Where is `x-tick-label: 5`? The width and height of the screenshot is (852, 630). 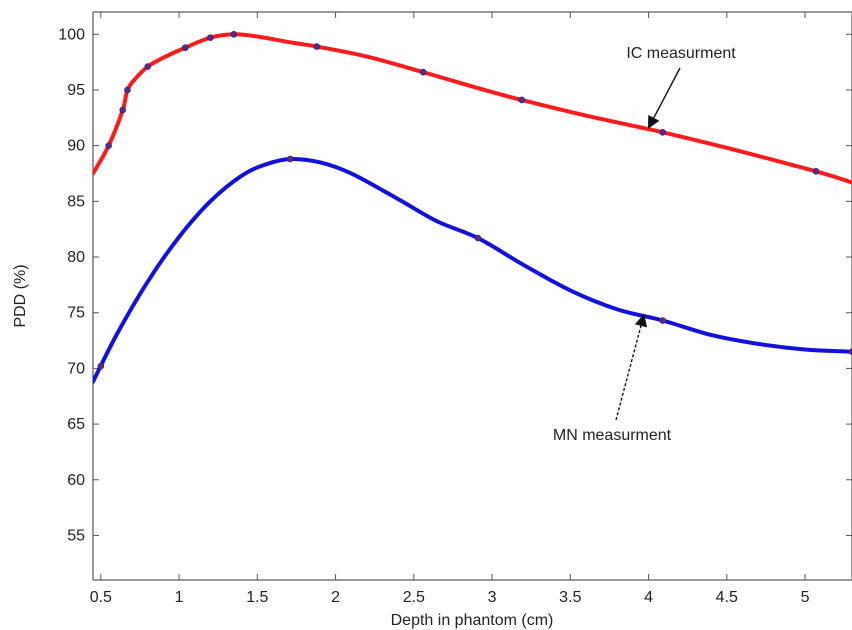
x-tick-label: 5 is located at coordinates (805, 597).